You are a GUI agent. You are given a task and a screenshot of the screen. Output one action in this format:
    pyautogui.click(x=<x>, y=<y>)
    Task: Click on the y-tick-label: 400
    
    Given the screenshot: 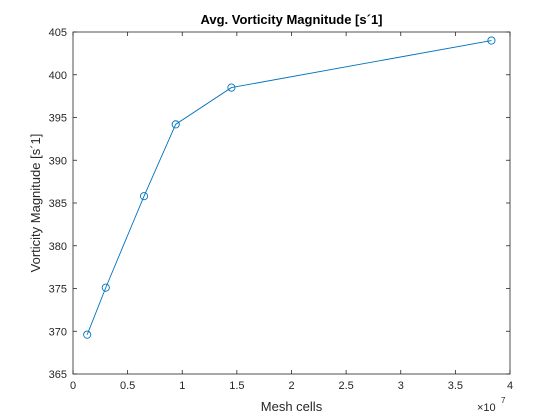 What is the action you would take?
    pyautogui.click(x=58, y=76)
    